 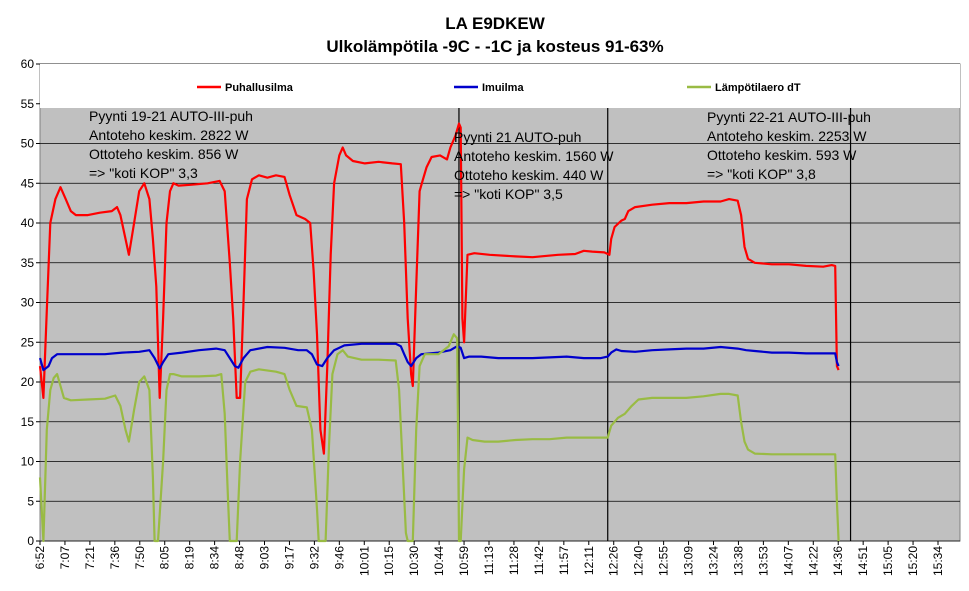 What do you see at coordinates (215, 558) in the screenshot?
I see `x-tick-label: 8:34` at bounding box center [215, 558].